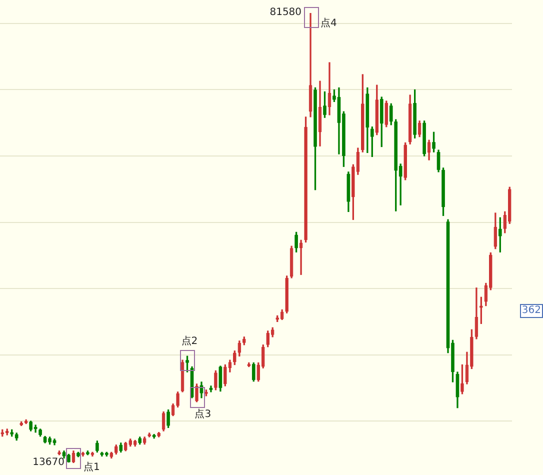 This screenshot has height=475, width=543. I want to click on text: 362, so click(531, 311).